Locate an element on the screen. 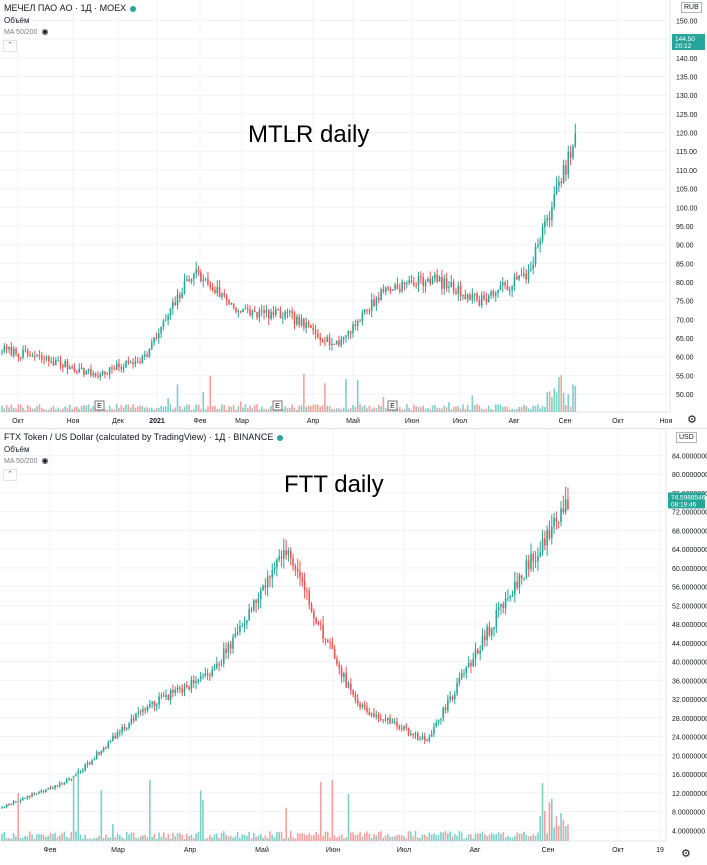  mtlr-ma-text: MA 50/200 is located at coordinates (21, 32).